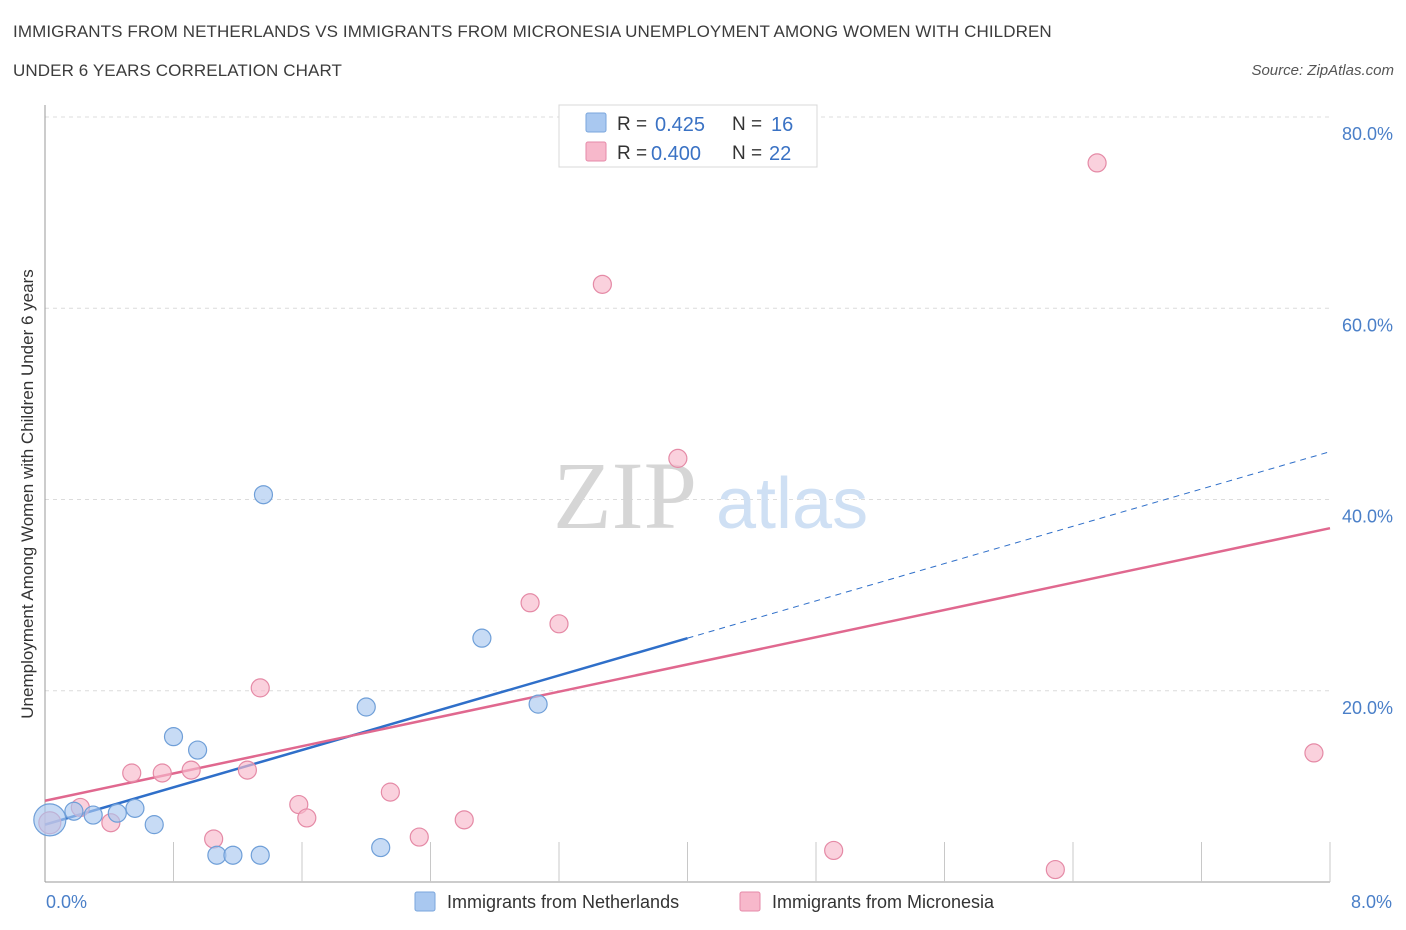 The height and width of the screenshot is (930, 1406). What do you see at coordinates (792, 504) in the screenshot?
I see `watermark-atlas: atlas` at bounding box center [792, 504].